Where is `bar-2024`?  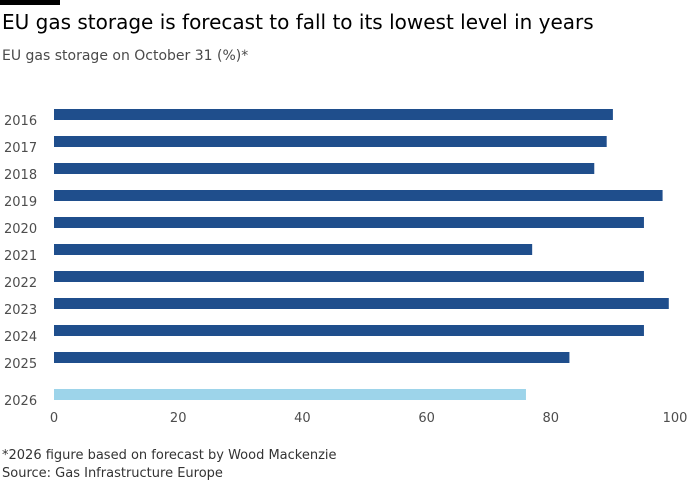
bar-2024 is located at coordinates (349, 330).